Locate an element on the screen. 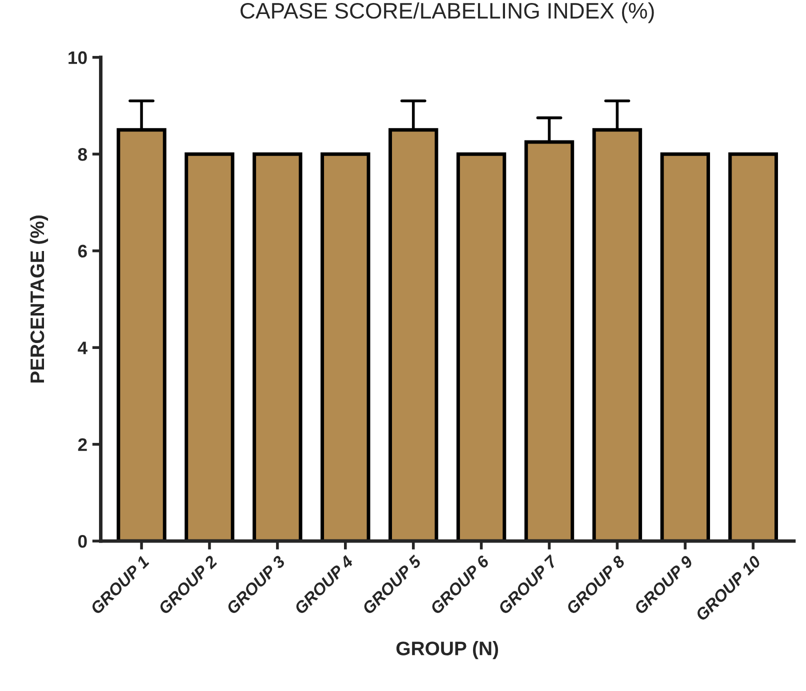 This screenshot has width=806, height=691. y-tick-label: 8 is located at coordinates (83, 154).